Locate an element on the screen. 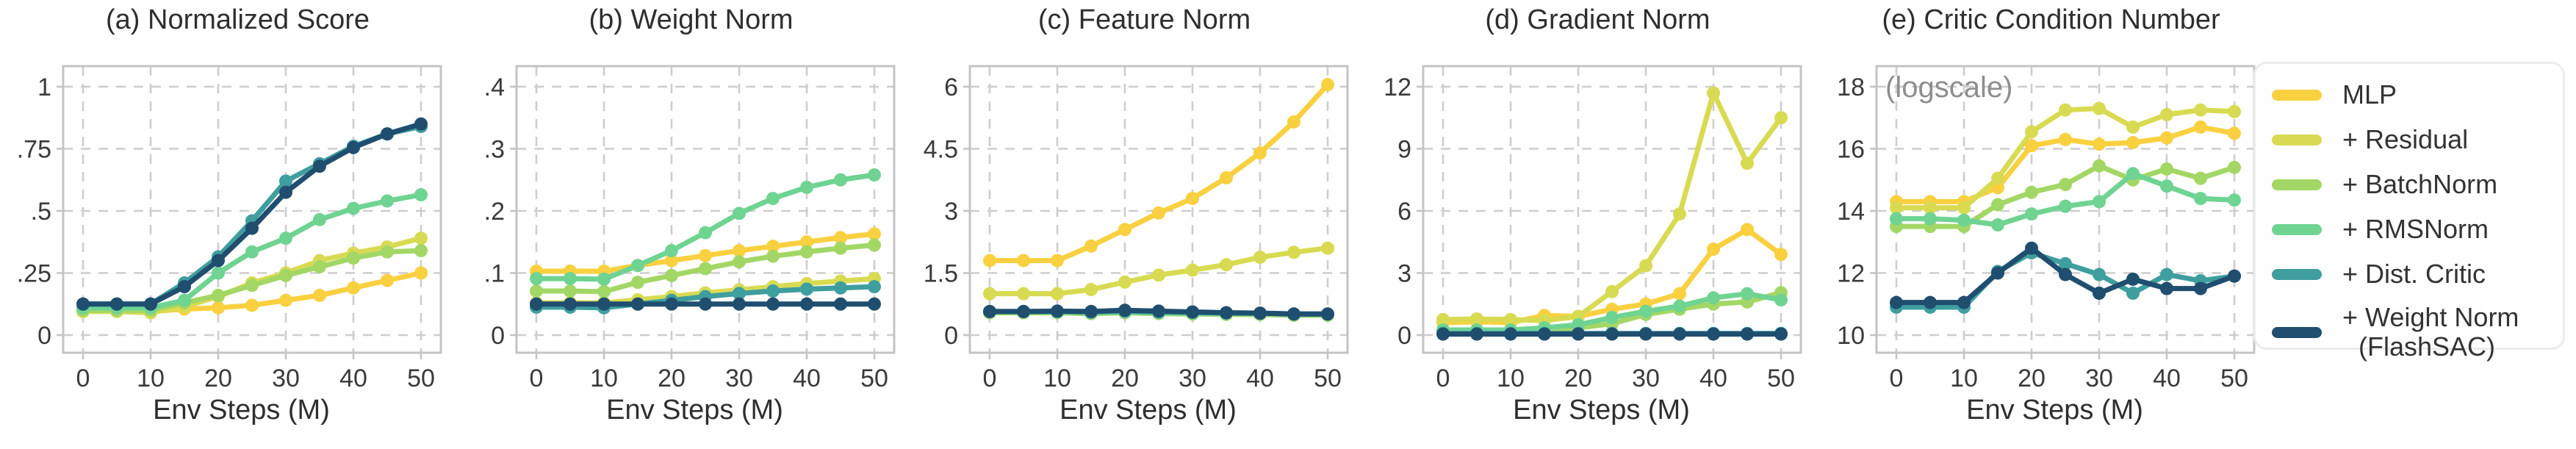 This screenshot has width=2576, height=449. legend-label: + RMSNorm is located at coordinates (2415, 229).